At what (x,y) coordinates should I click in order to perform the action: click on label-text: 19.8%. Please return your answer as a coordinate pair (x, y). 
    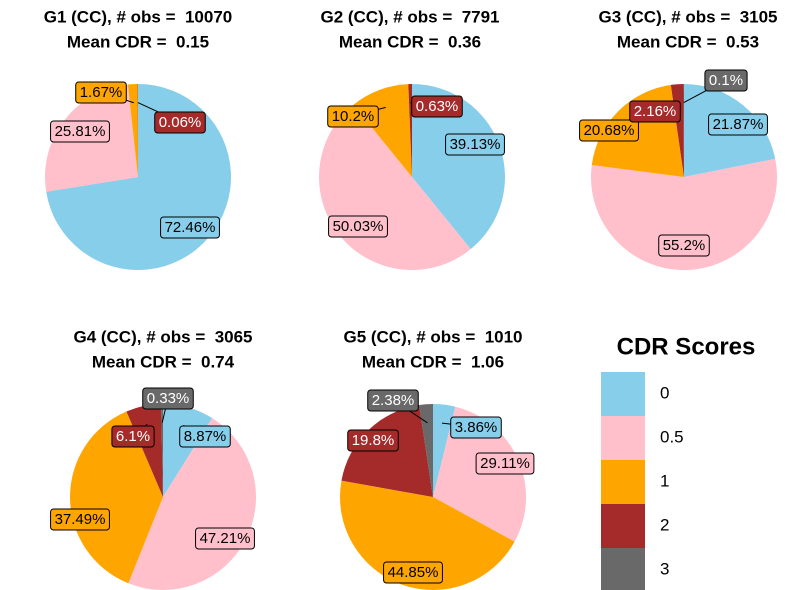
    Looking at the image, I should click on (373, 440).